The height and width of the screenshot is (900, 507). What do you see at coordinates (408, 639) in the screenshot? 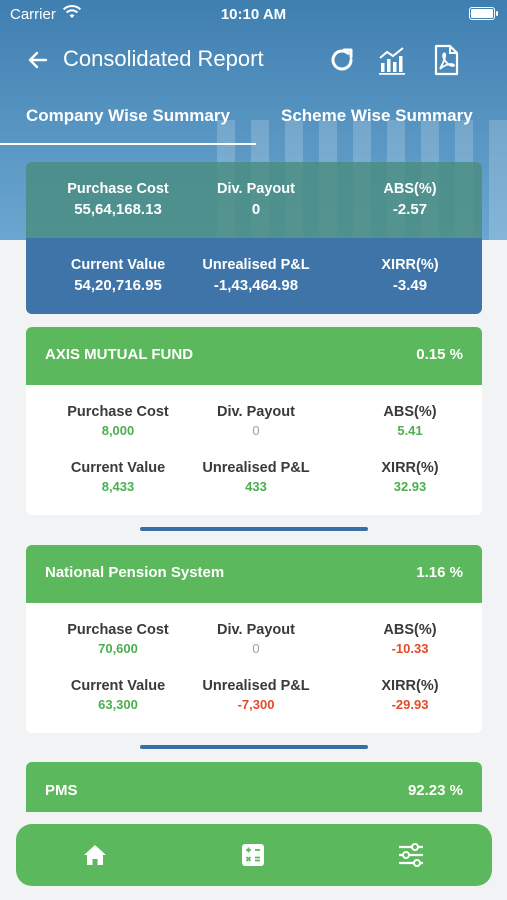
I see `fund-abs: ABS(%) -10.33` at bounding box center [408, 639].